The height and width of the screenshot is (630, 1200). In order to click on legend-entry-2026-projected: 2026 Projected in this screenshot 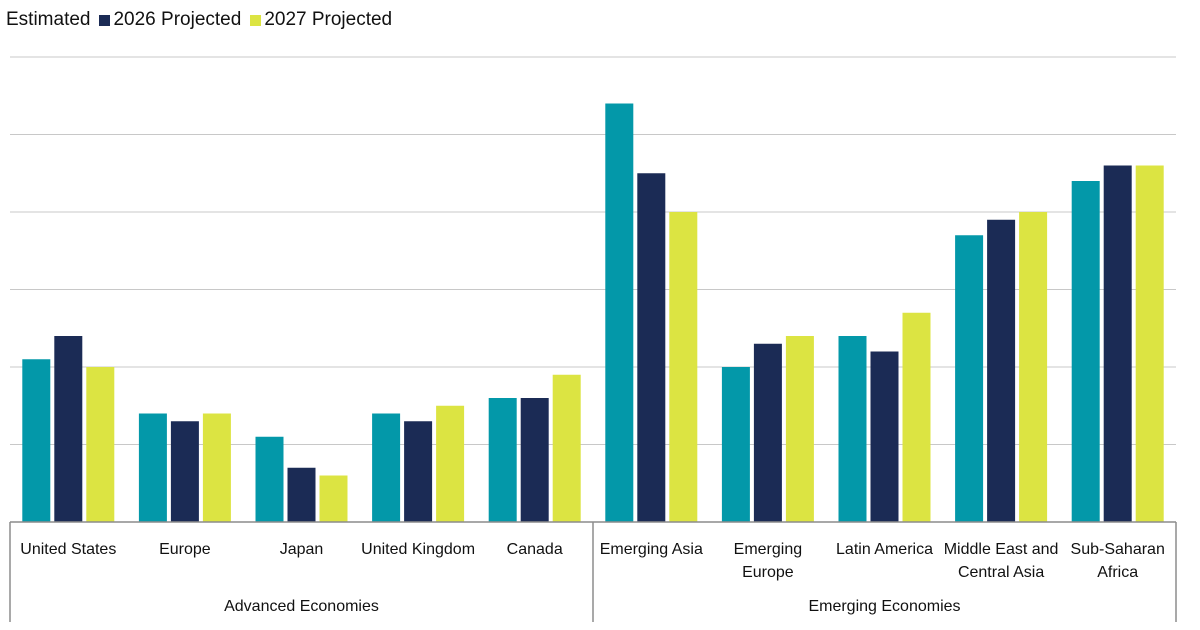, I will do `click(170, 20)`.